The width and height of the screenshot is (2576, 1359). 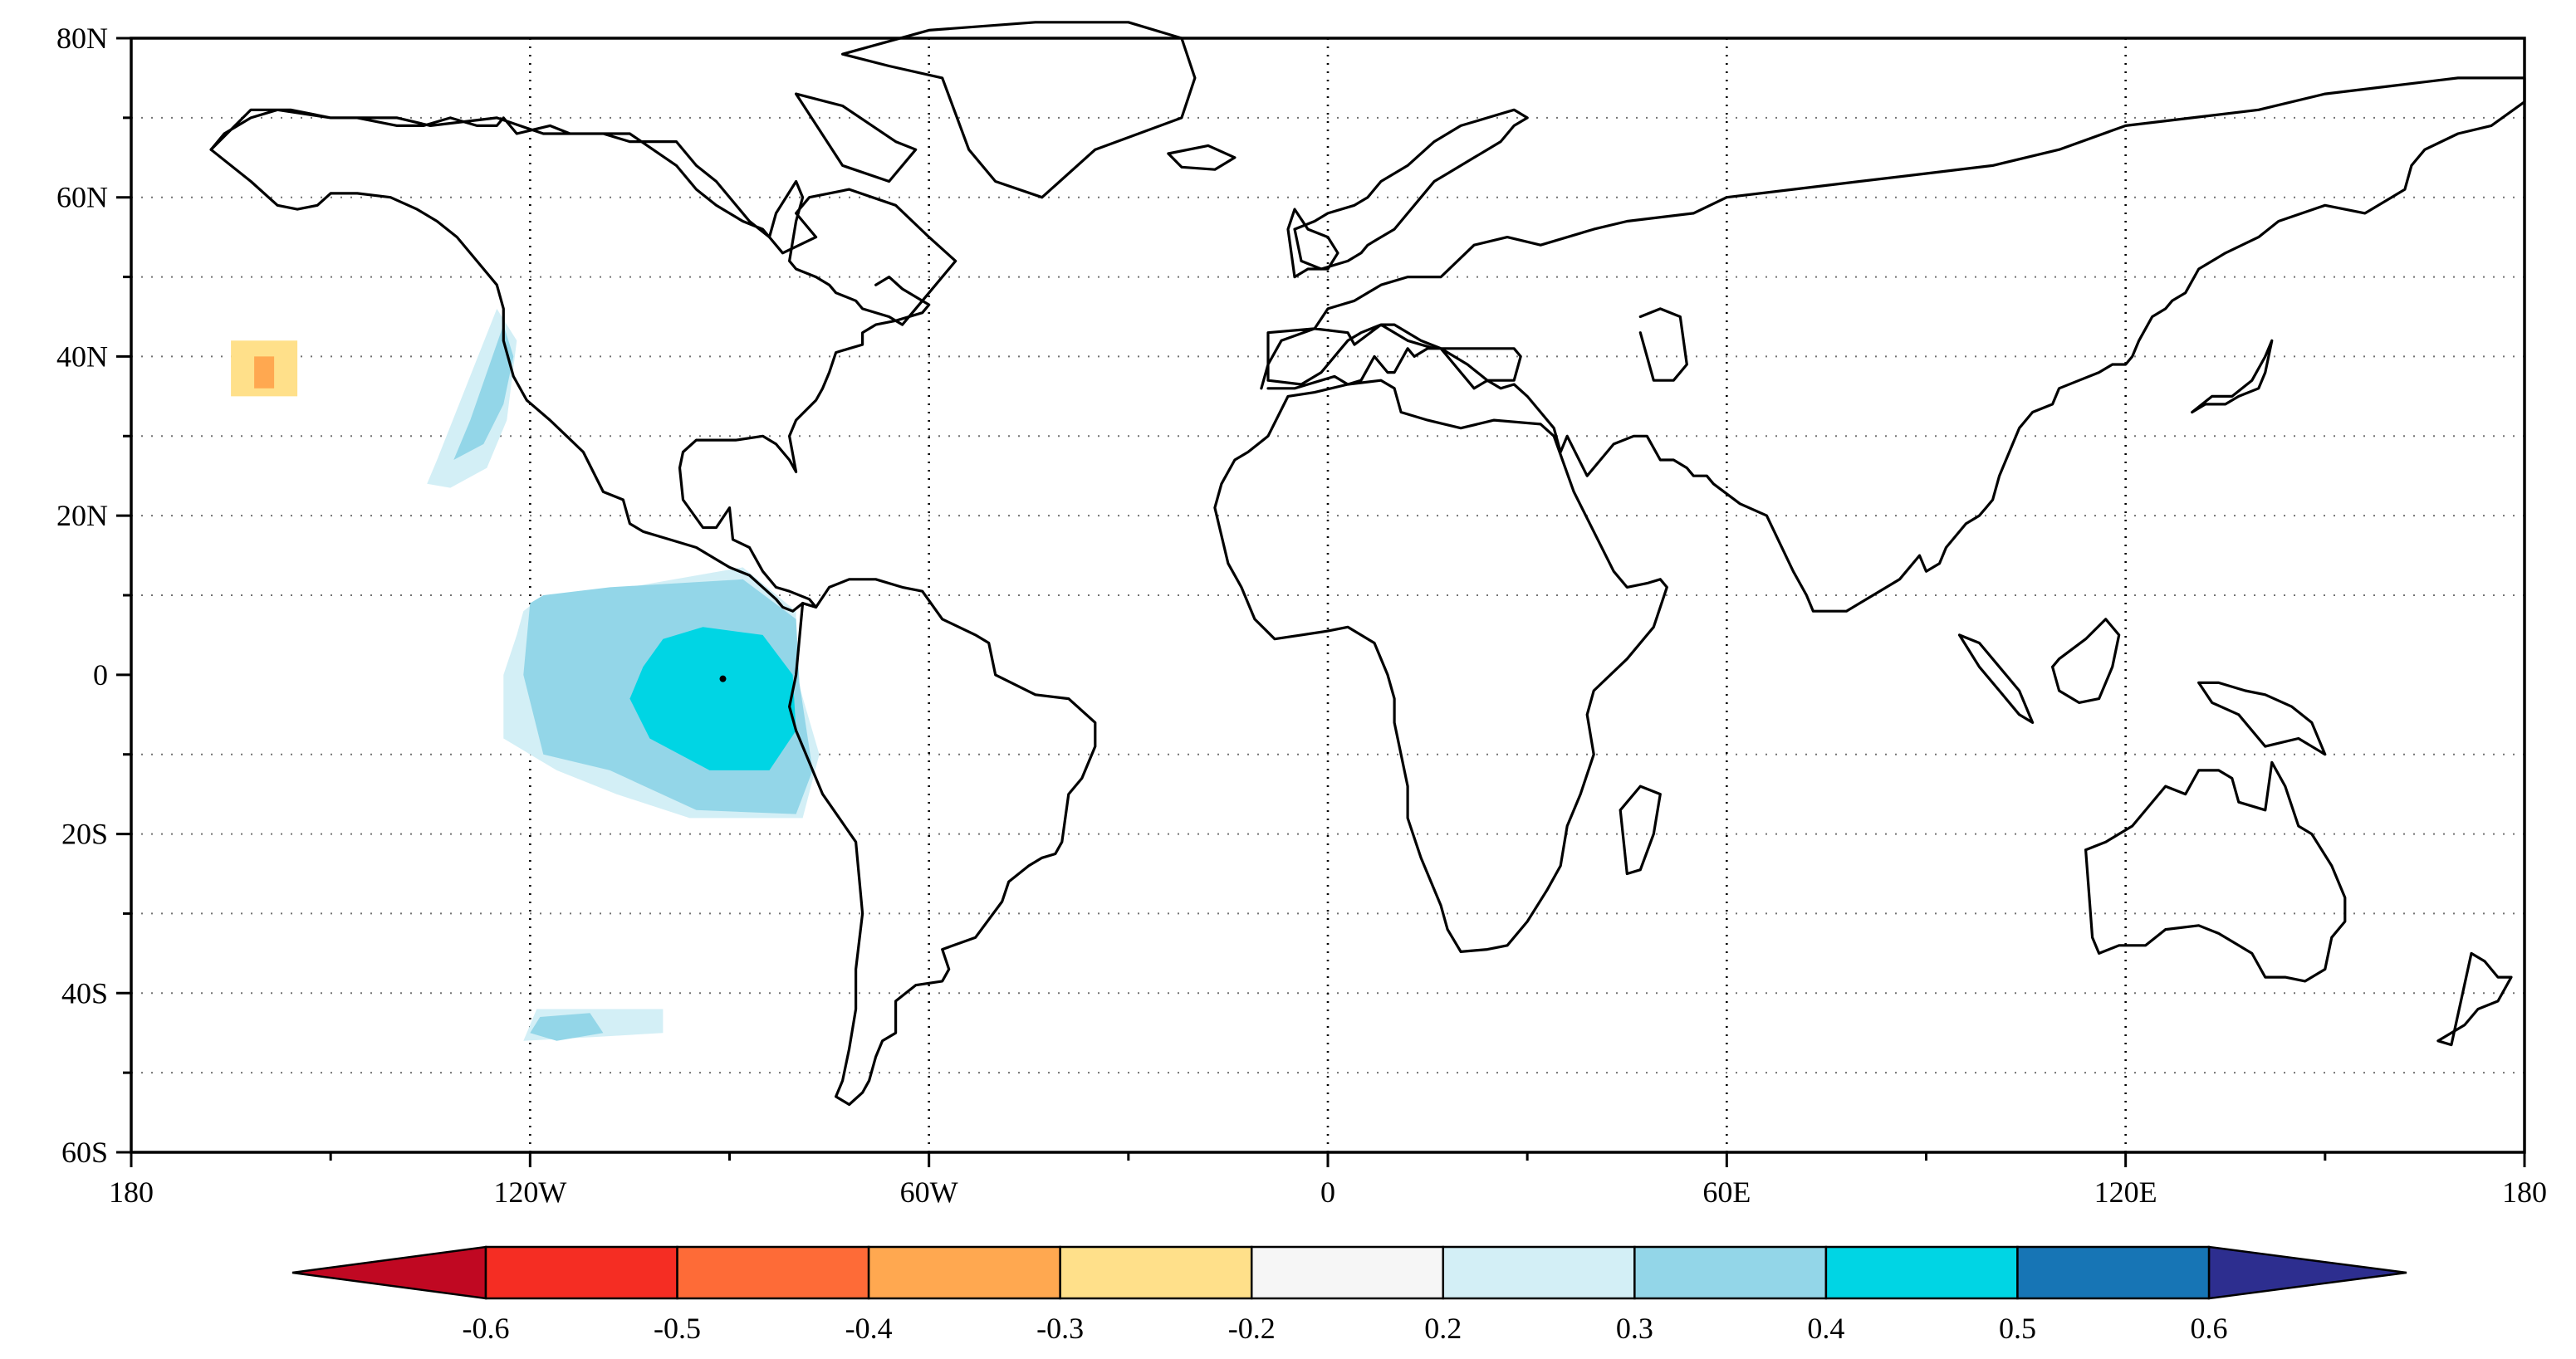 What do you see at coordinates (84, 1152) in the screenshot?
I see `y-tick-label: 60S` at bounding box center [84, 1152].